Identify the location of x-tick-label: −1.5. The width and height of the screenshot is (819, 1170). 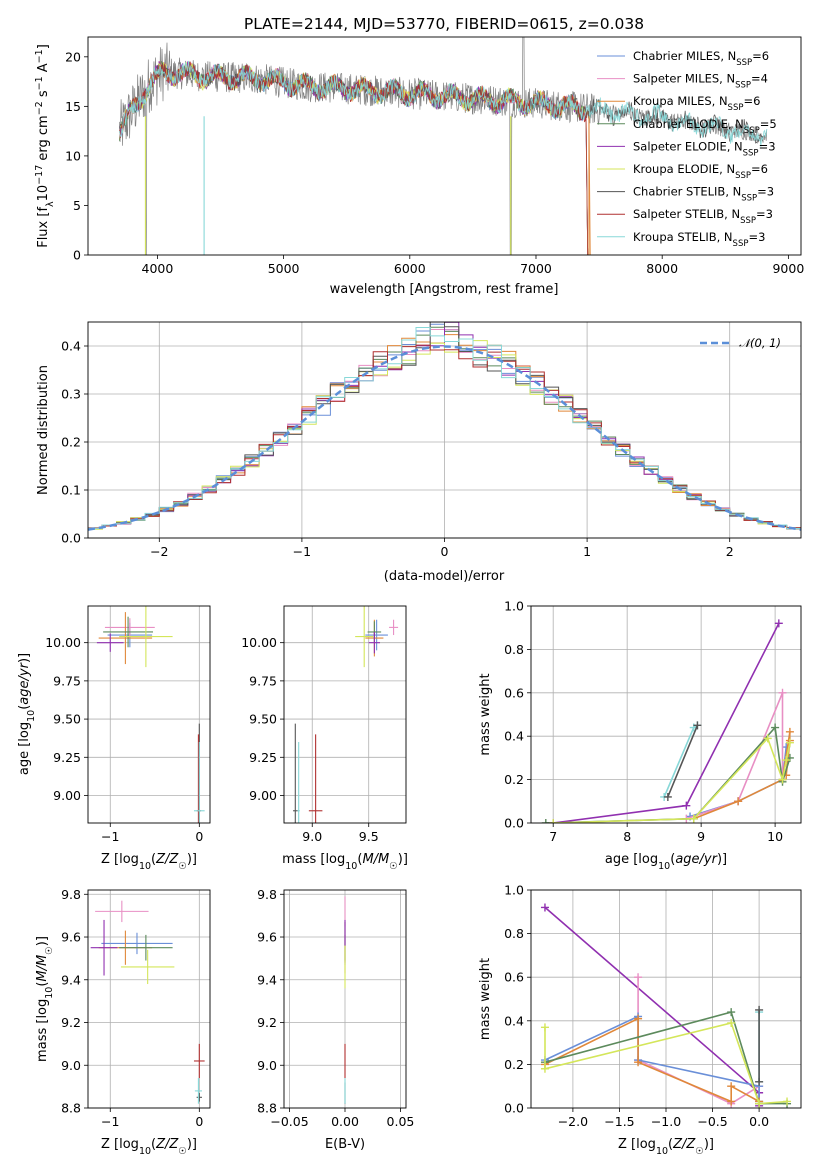
(619, 1121).